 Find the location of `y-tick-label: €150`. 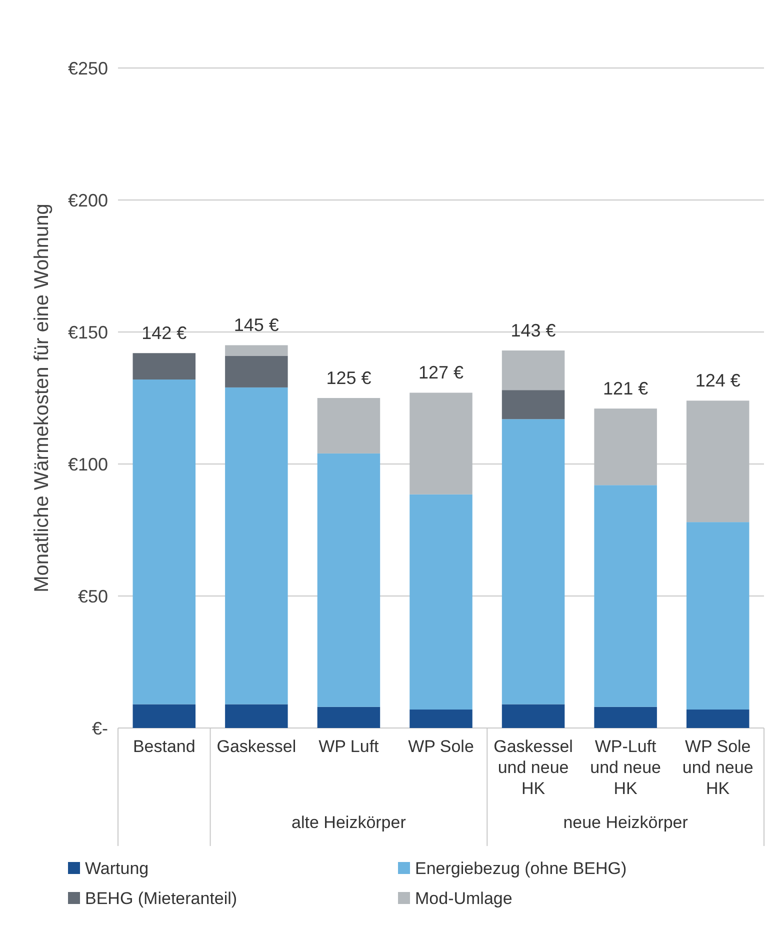

y-tick-label: €150 is located at coordinates (88, 332).